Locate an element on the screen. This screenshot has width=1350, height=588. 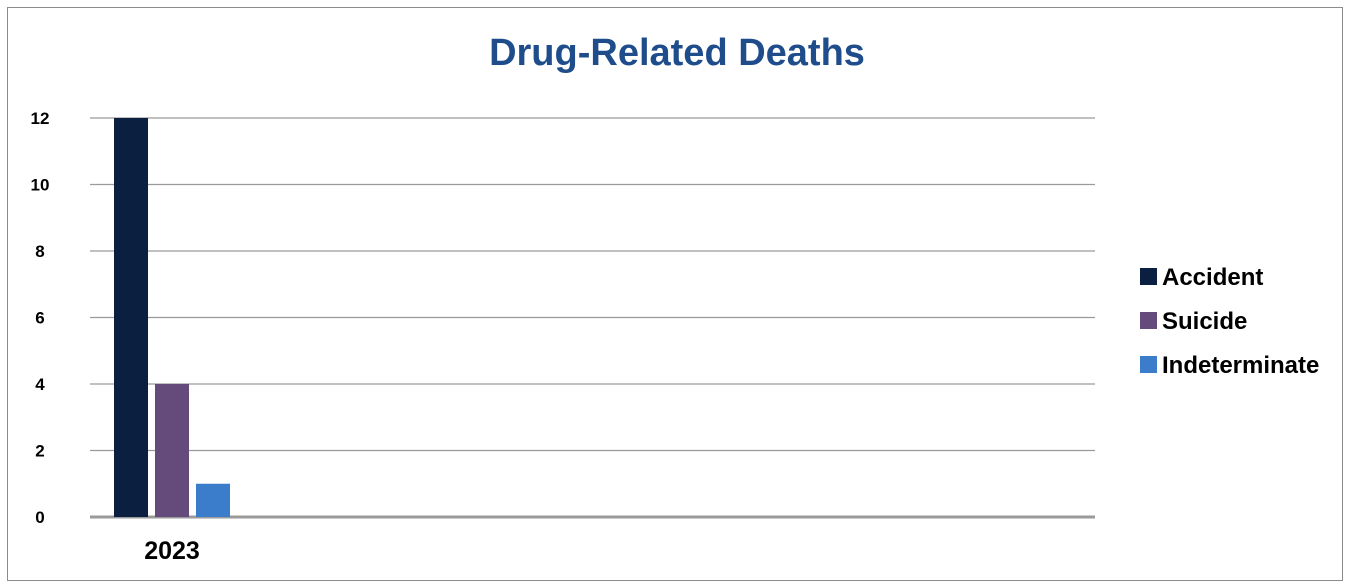
x-tick-label: 2023 is located at coordinates (172, 551).